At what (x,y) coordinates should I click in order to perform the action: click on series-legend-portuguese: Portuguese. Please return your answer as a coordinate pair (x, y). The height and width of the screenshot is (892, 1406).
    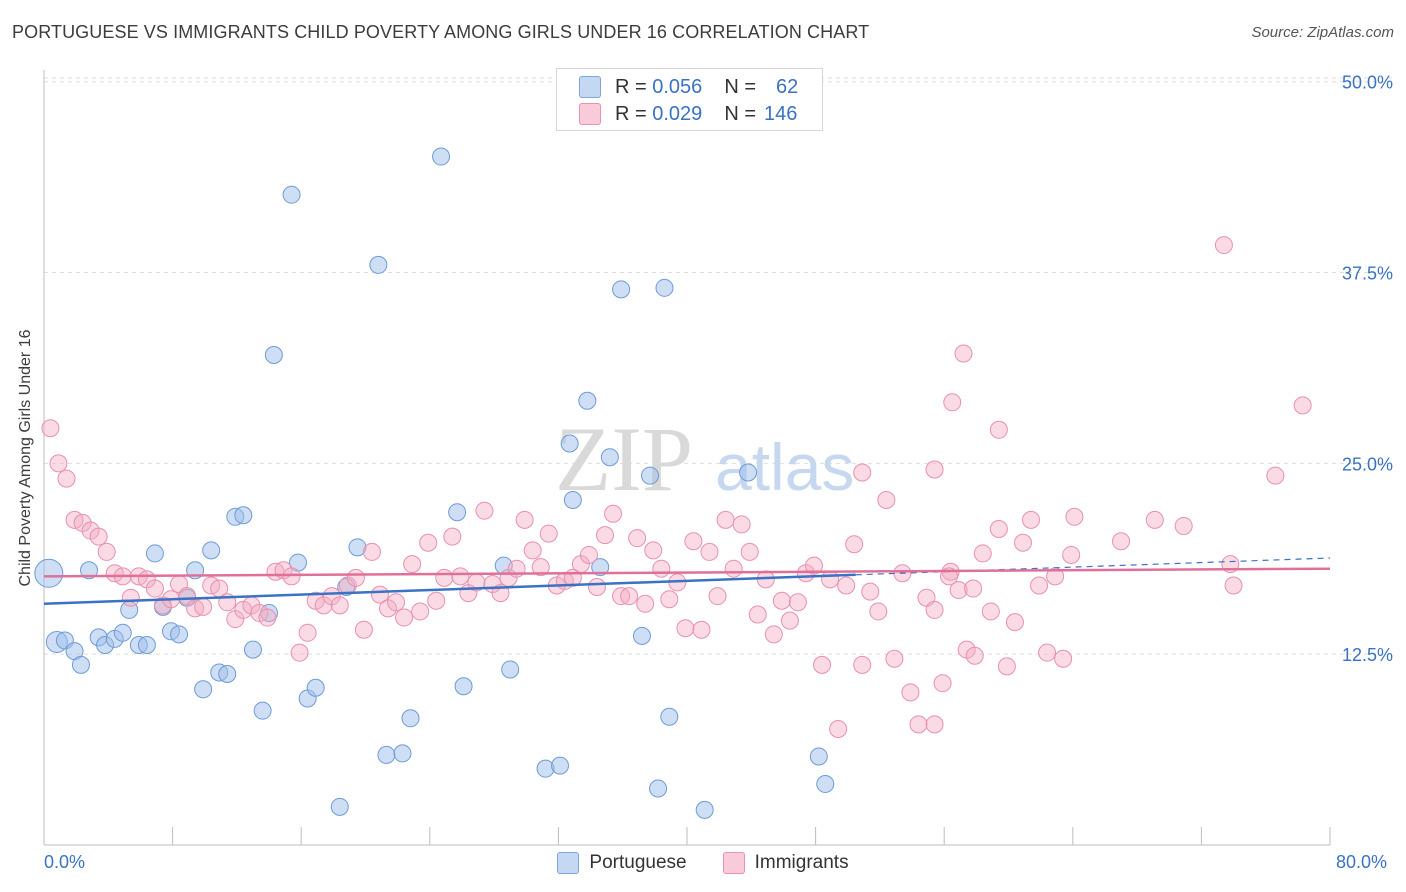
    Looking at the image, I should click on (622, 863).